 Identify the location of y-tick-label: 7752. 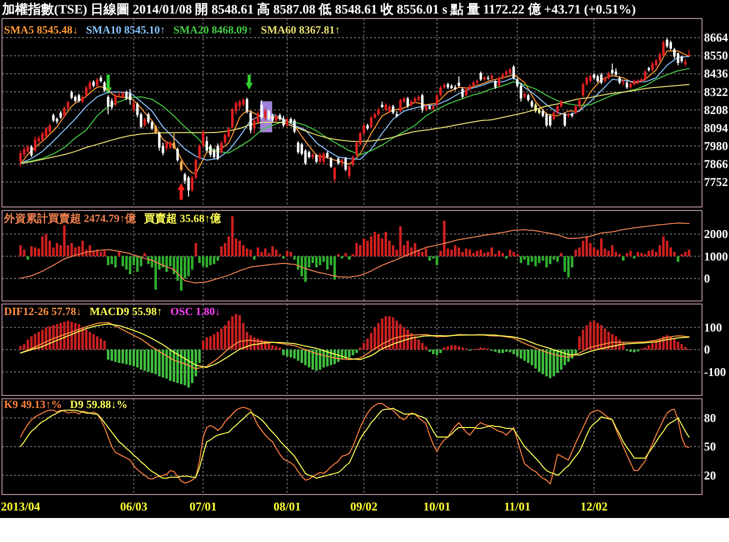
(716, 181).